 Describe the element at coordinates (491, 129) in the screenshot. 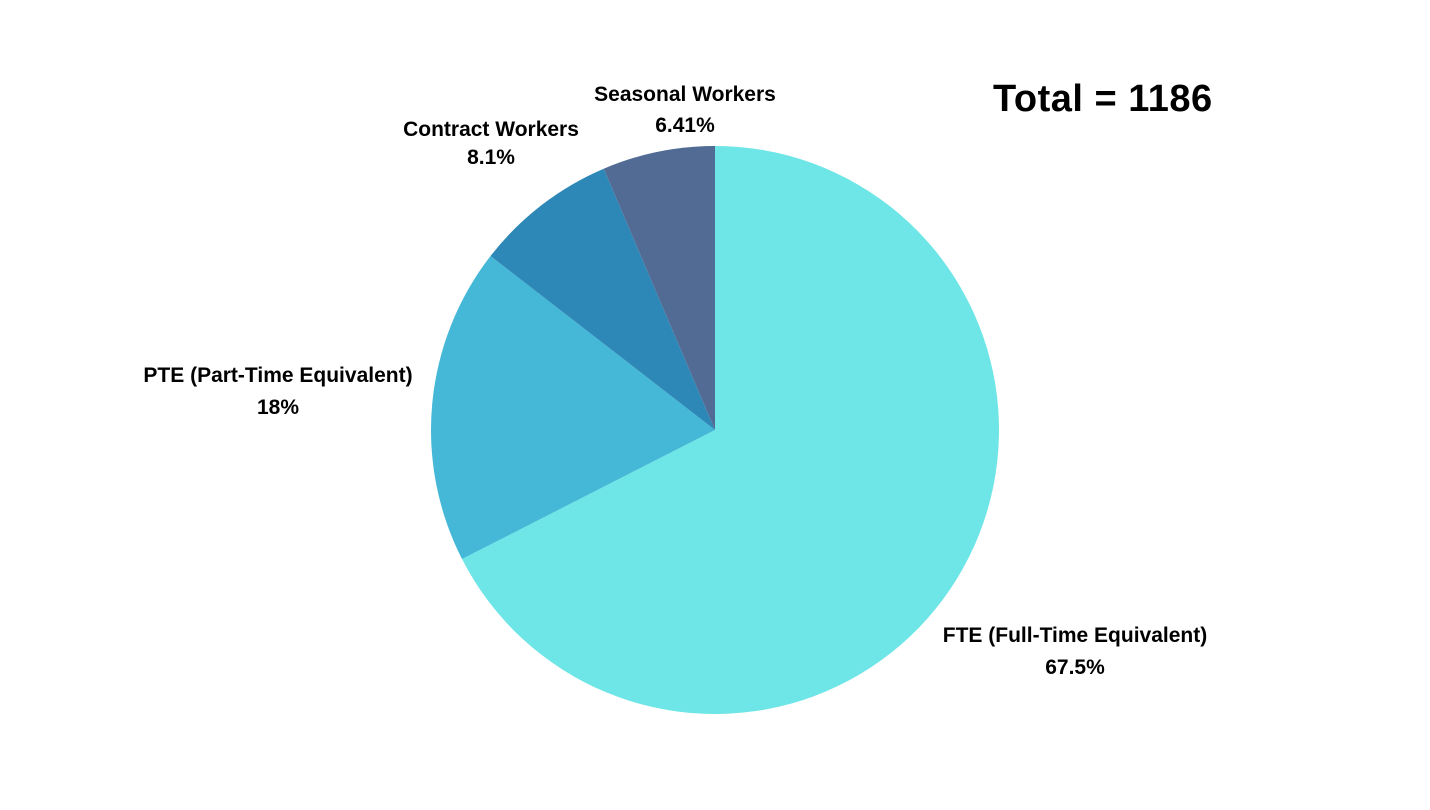

I see `slice-label: Contract Workers` at that location.